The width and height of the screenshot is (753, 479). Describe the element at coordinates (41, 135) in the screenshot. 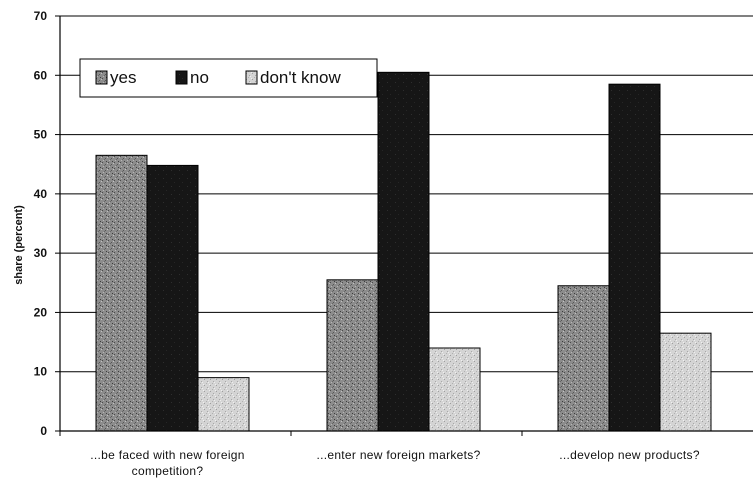

I see `y-tick-label: 50` at that location.